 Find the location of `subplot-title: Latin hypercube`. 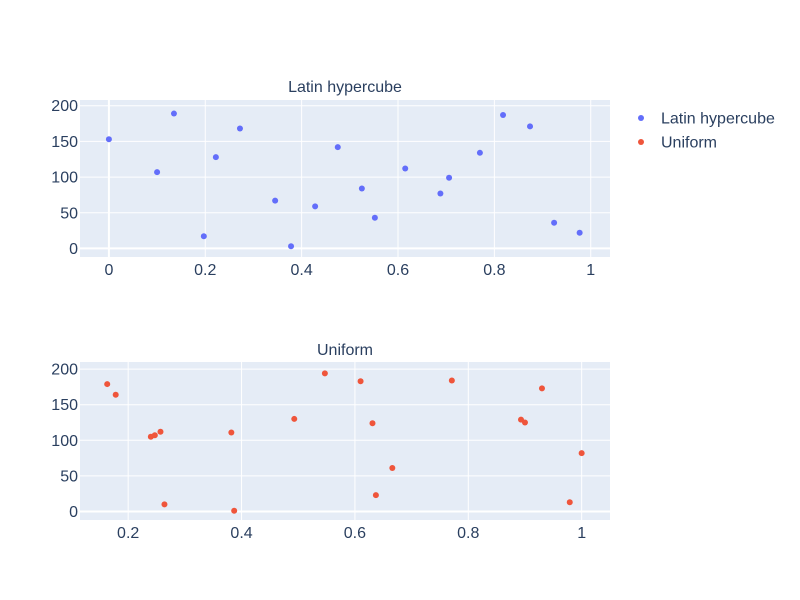

subplot-title: Latin hypercube is located at coordinates (345, 87).